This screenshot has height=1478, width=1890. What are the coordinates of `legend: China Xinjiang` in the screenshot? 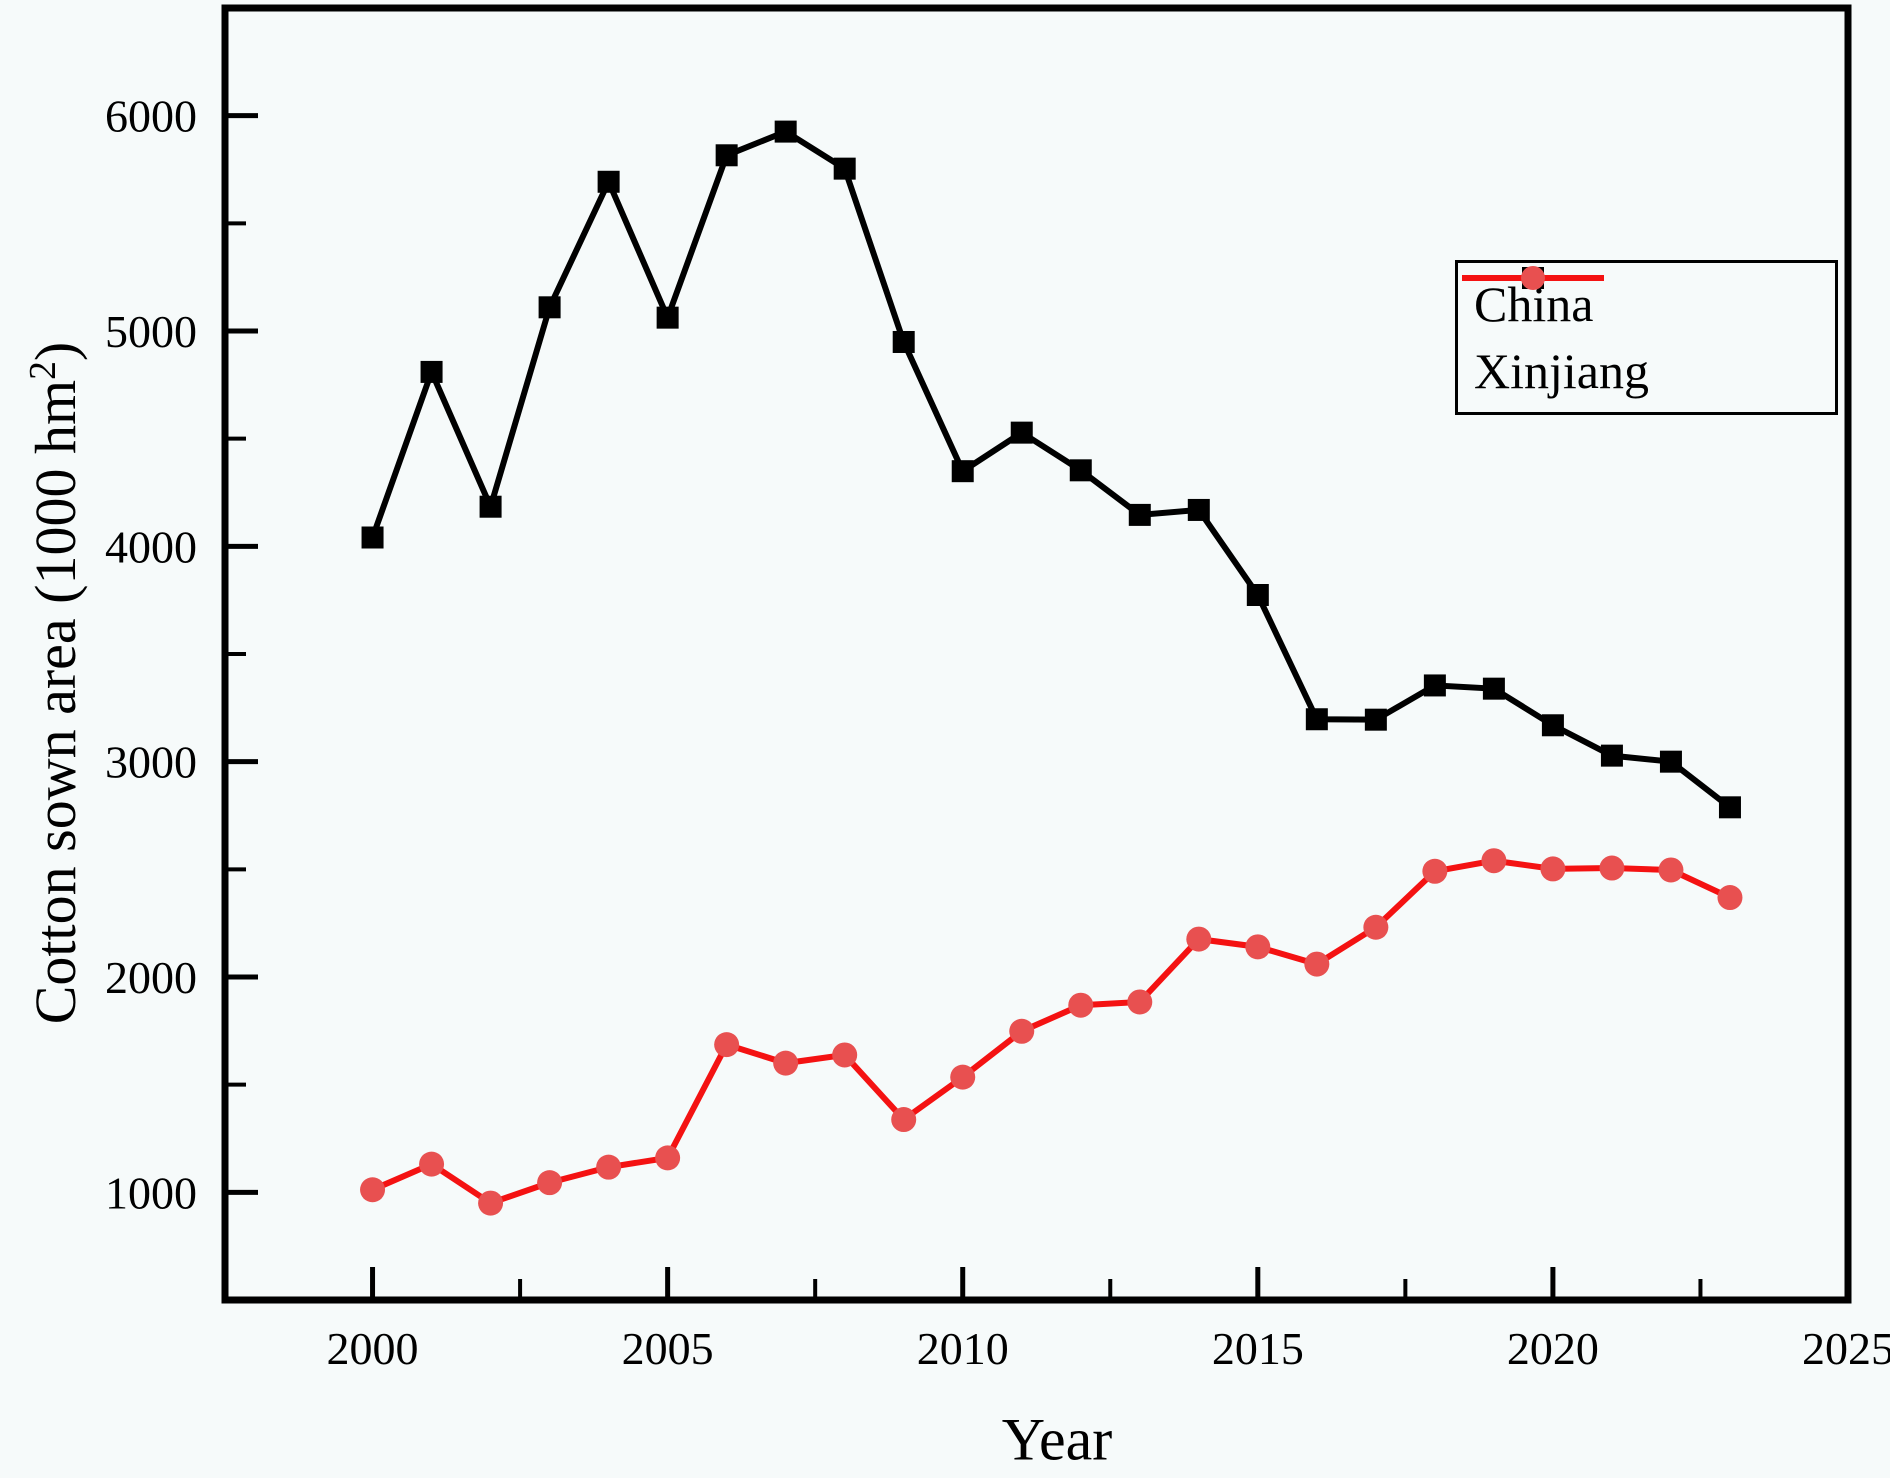 It's located at (1646, 337).